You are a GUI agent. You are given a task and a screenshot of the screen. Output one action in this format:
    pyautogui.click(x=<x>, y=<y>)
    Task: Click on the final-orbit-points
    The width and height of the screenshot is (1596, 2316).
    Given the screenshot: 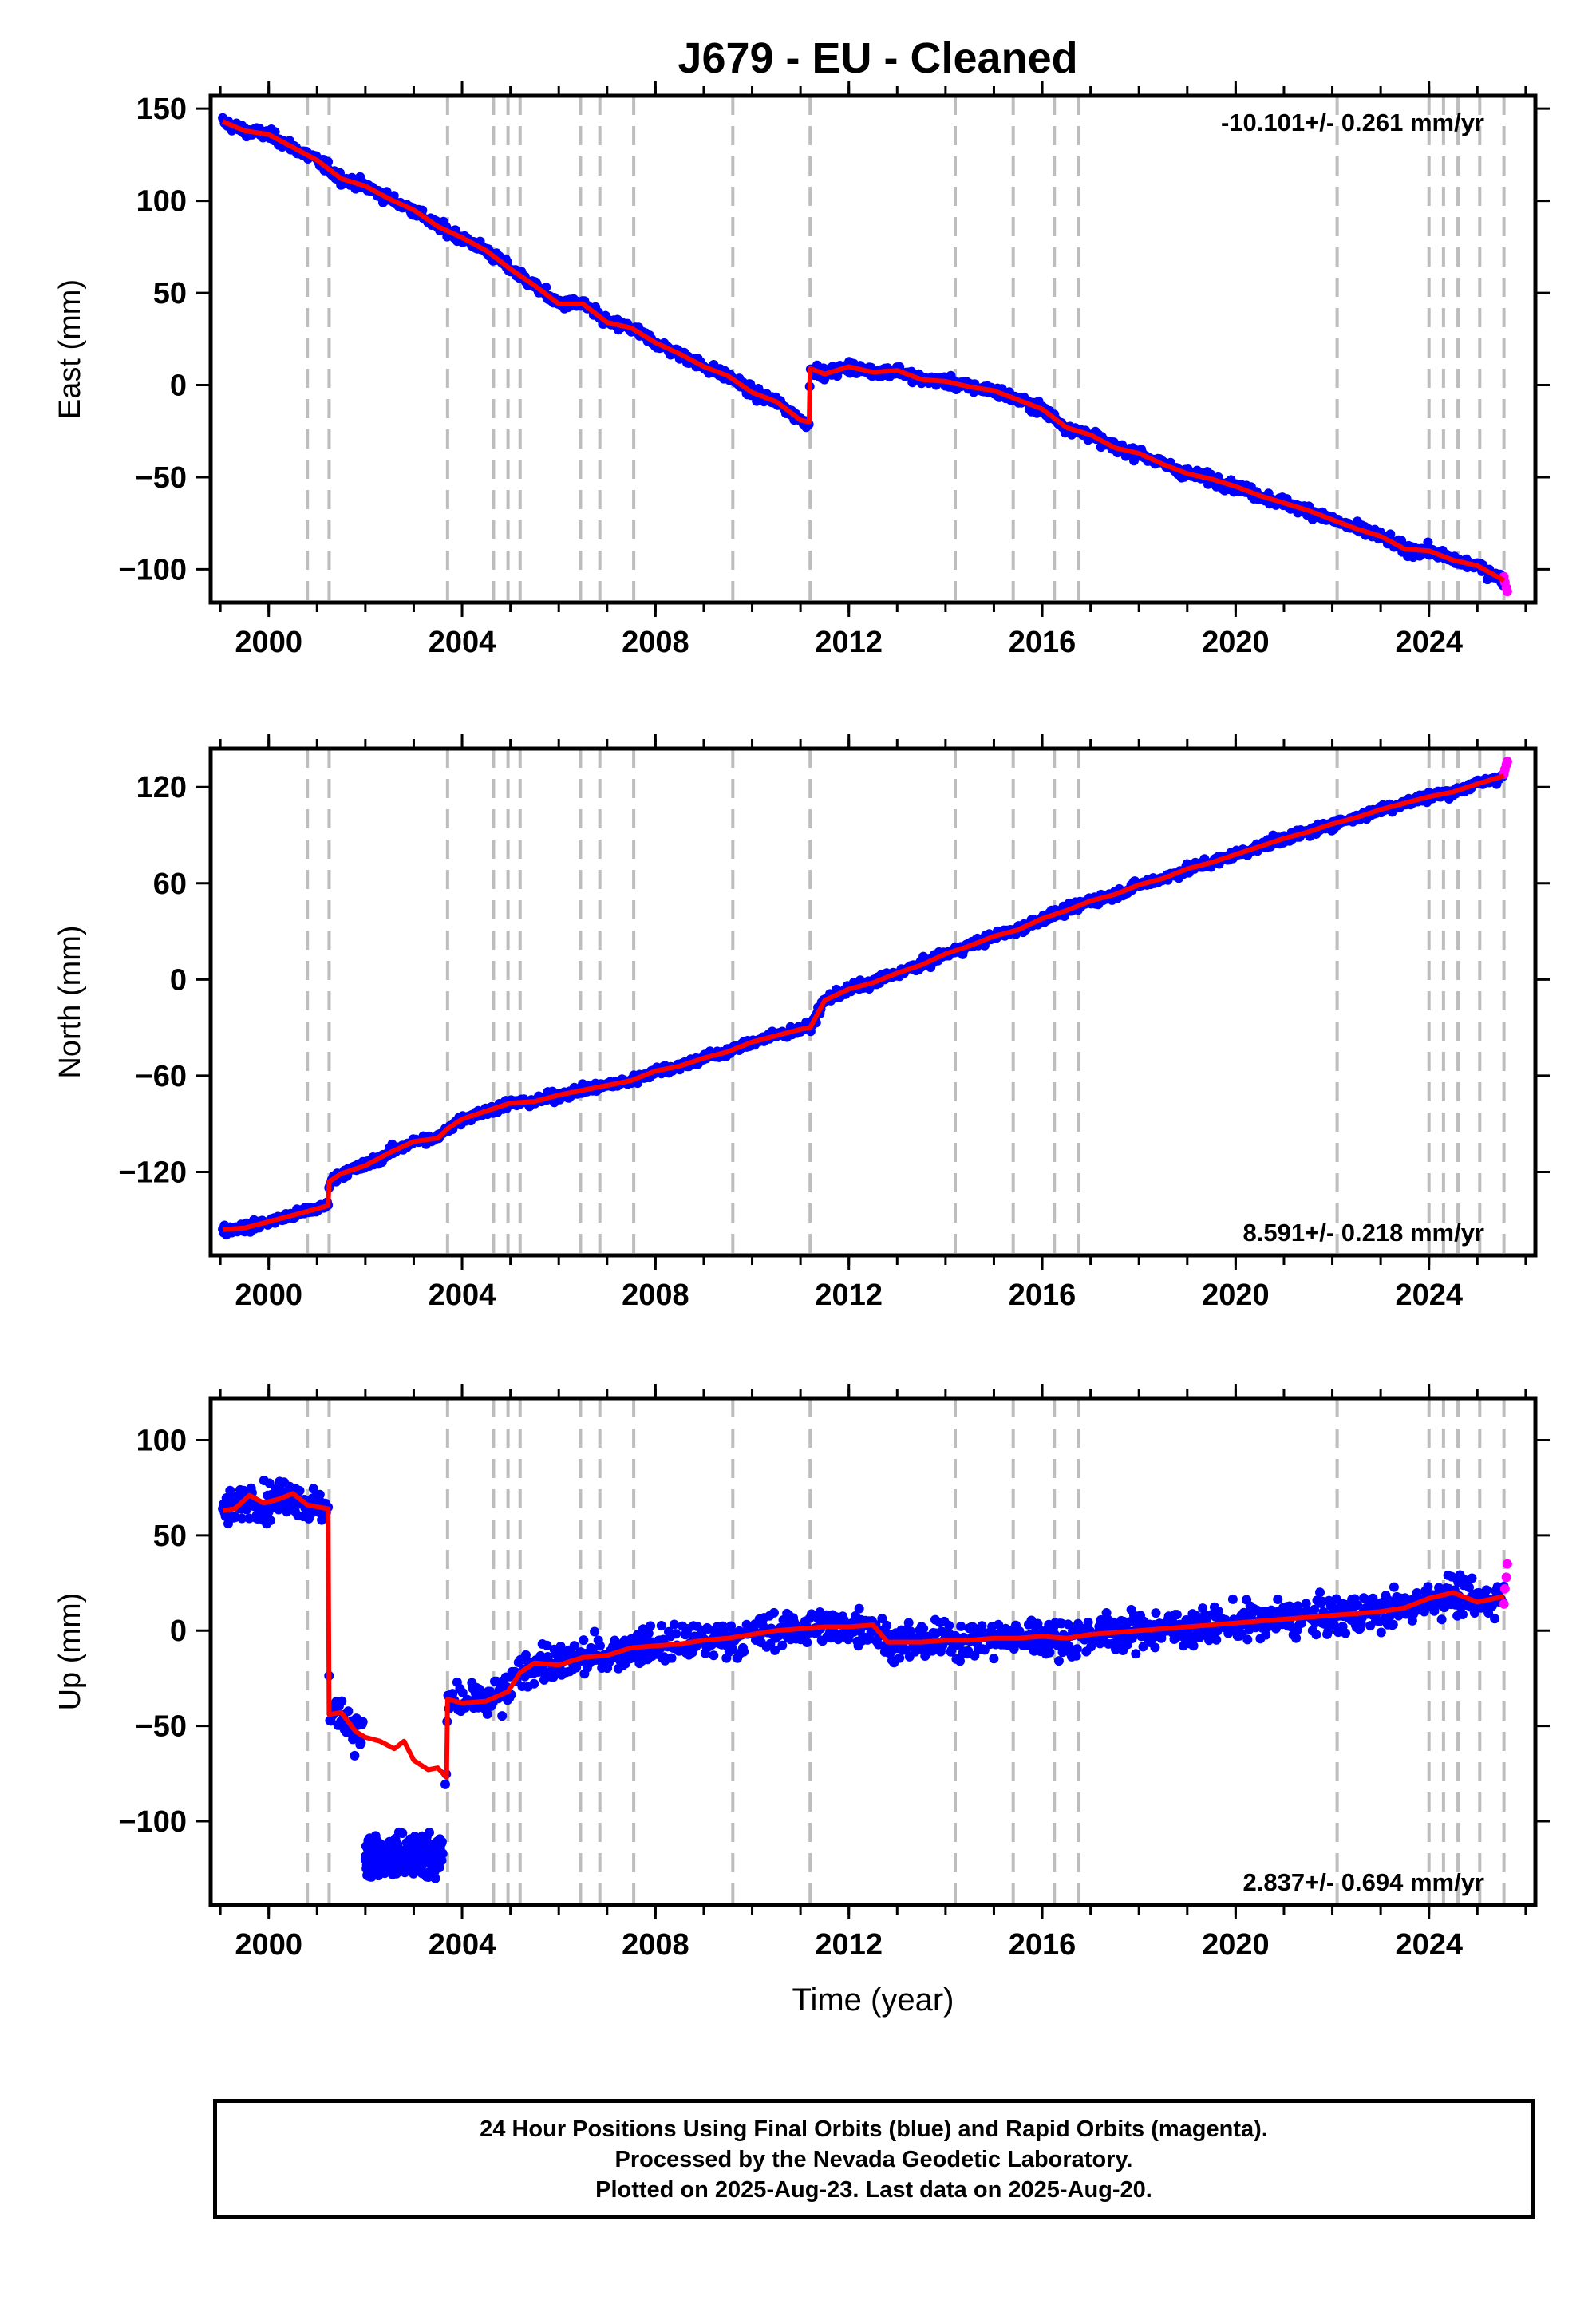 What is the action you would take?
    pyautogui.click(x=863, y=1679)
    